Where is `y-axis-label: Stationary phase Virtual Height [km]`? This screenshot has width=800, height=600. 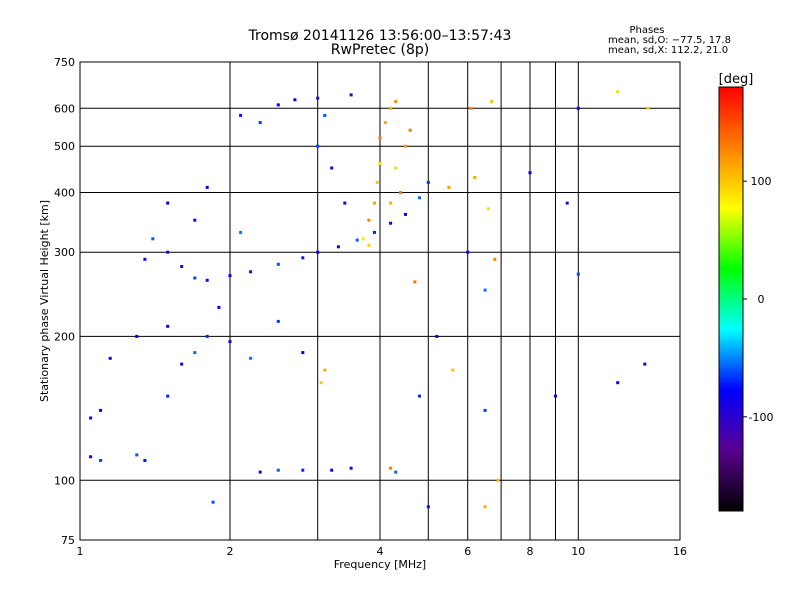
y-axis-label: Stationary phase Virtual Height [km] is located at coordinates (44, 301).